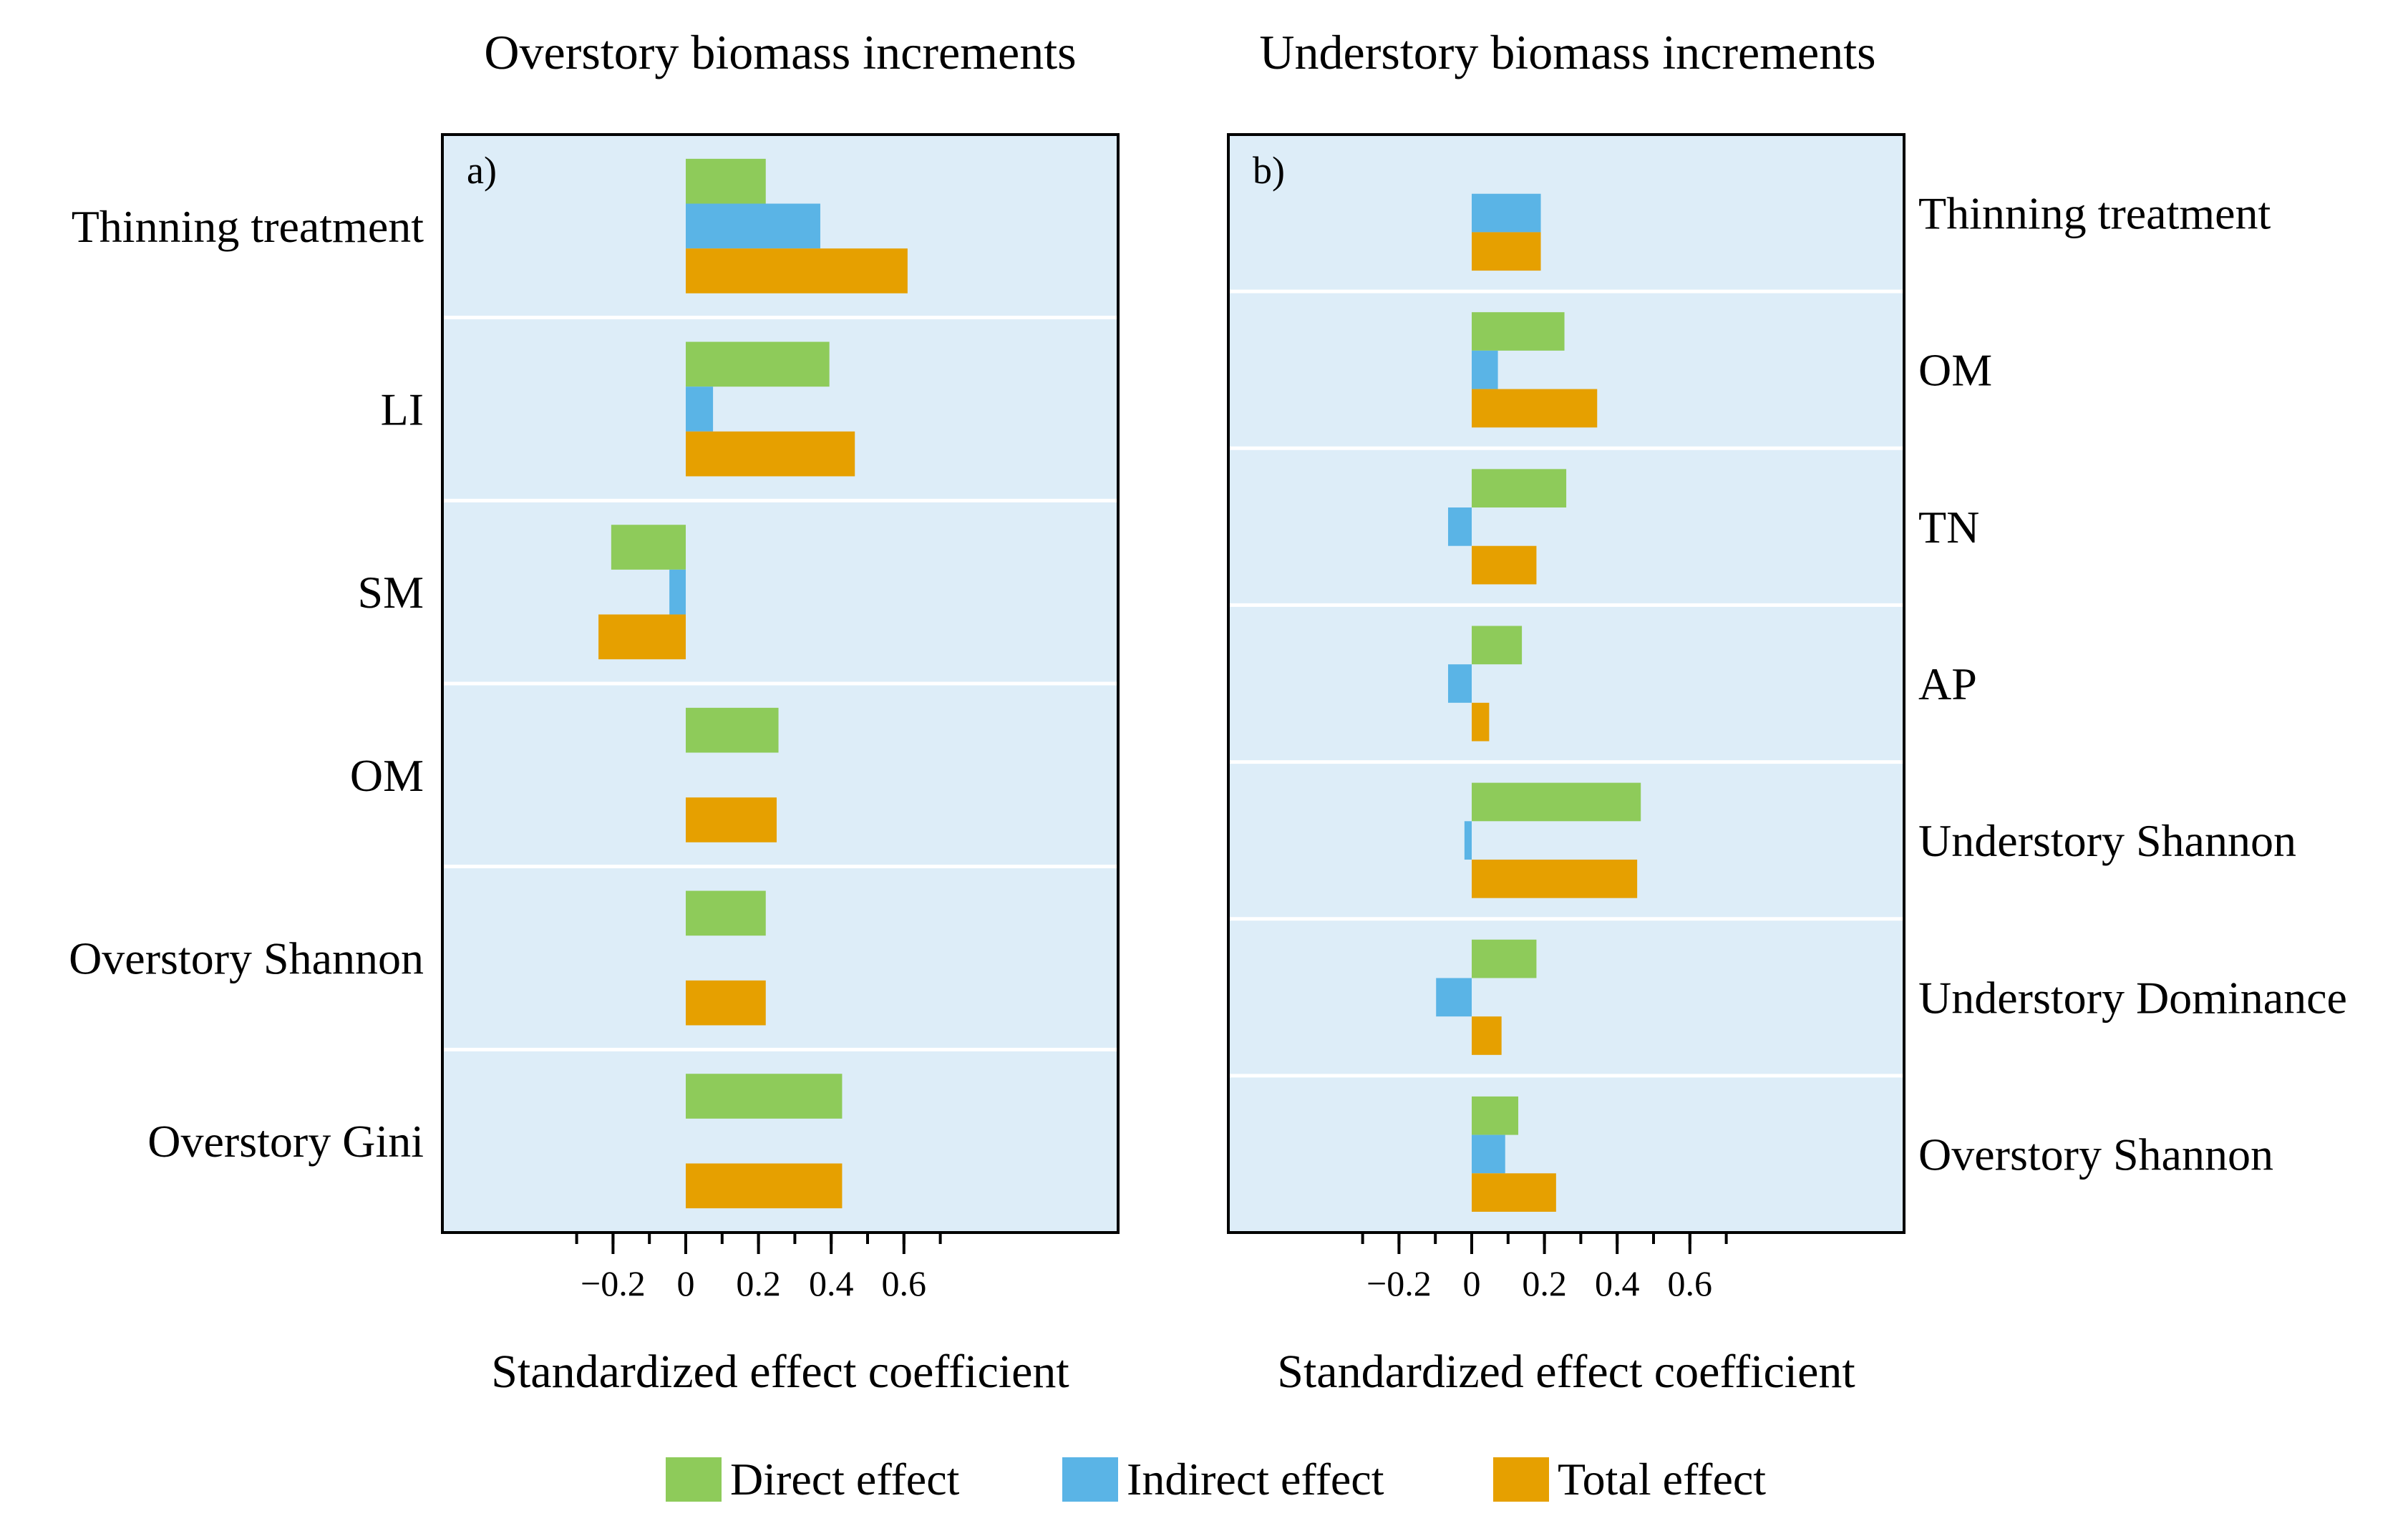  I want to click on category-label: TN, so click(1949, 527).